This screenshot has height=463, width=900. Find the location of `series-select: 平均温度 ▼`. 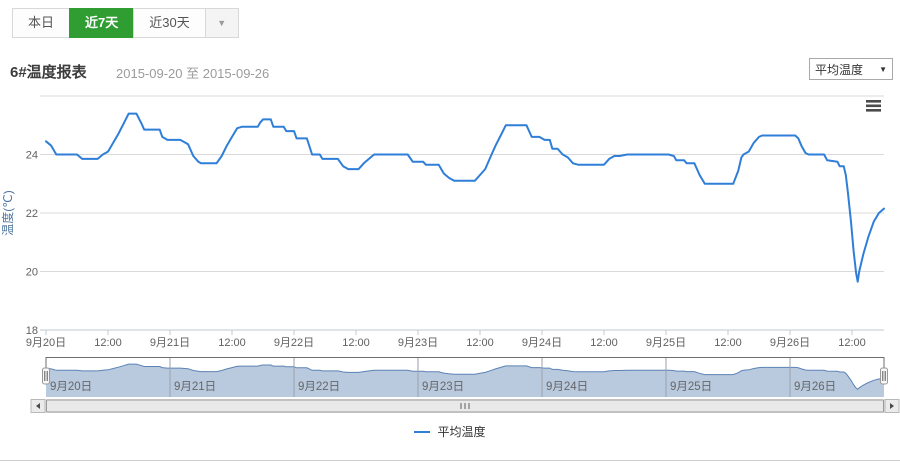

series-select: 平均温度 ▼ is located at coordinates (851, 69).